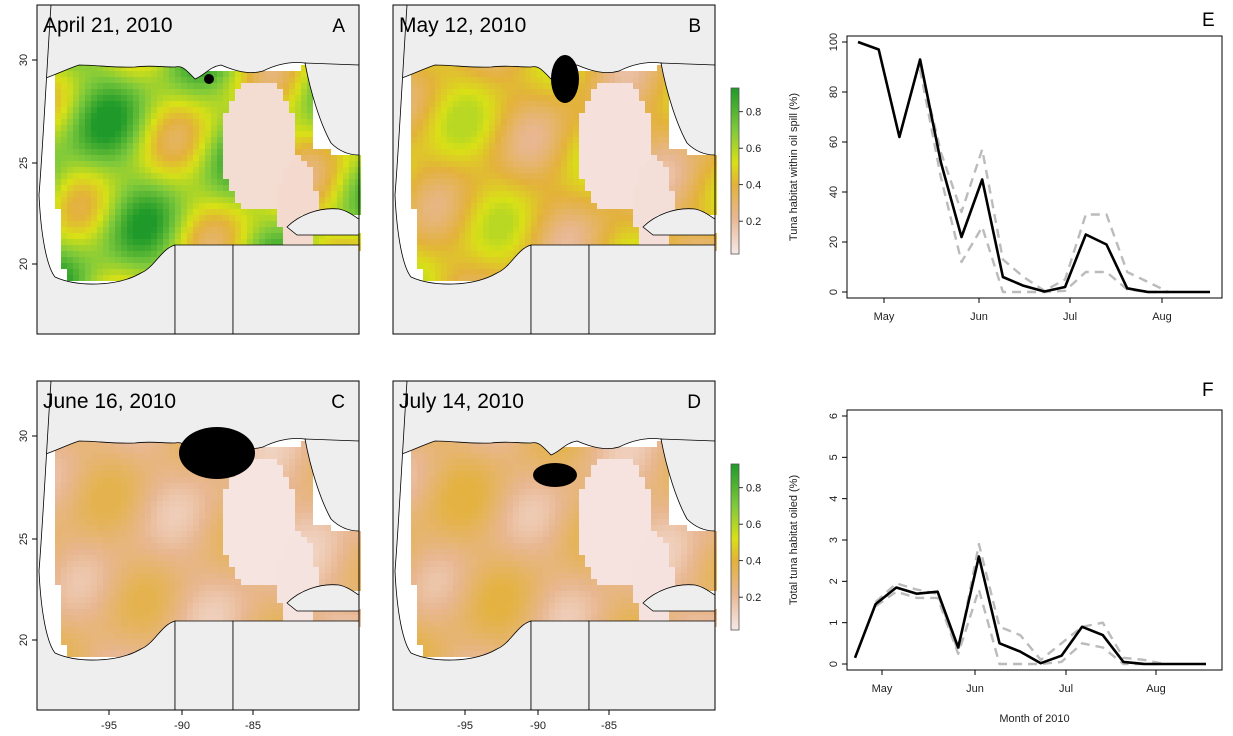 This screenshot has width=1233, height=736. What do you see at coordinates (834, 623) in the screenshot?
I see `y-tick-label: 1` at bounding box center [834, 623].